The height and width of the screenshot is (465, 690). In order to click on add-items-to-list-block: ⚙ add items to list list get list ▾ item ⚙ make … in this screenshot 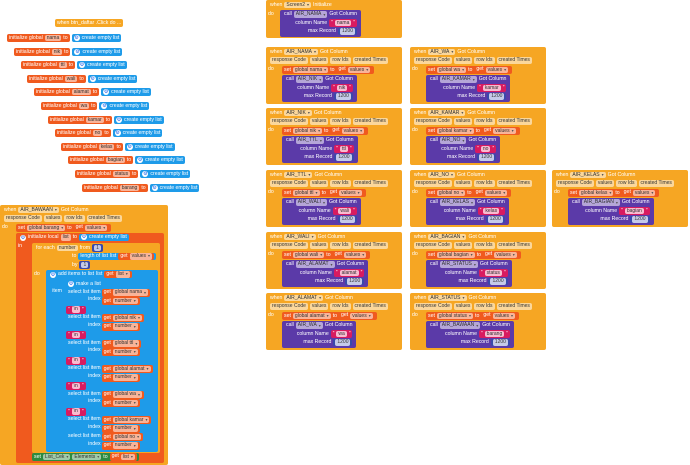, I will do `click(102, 360)`.